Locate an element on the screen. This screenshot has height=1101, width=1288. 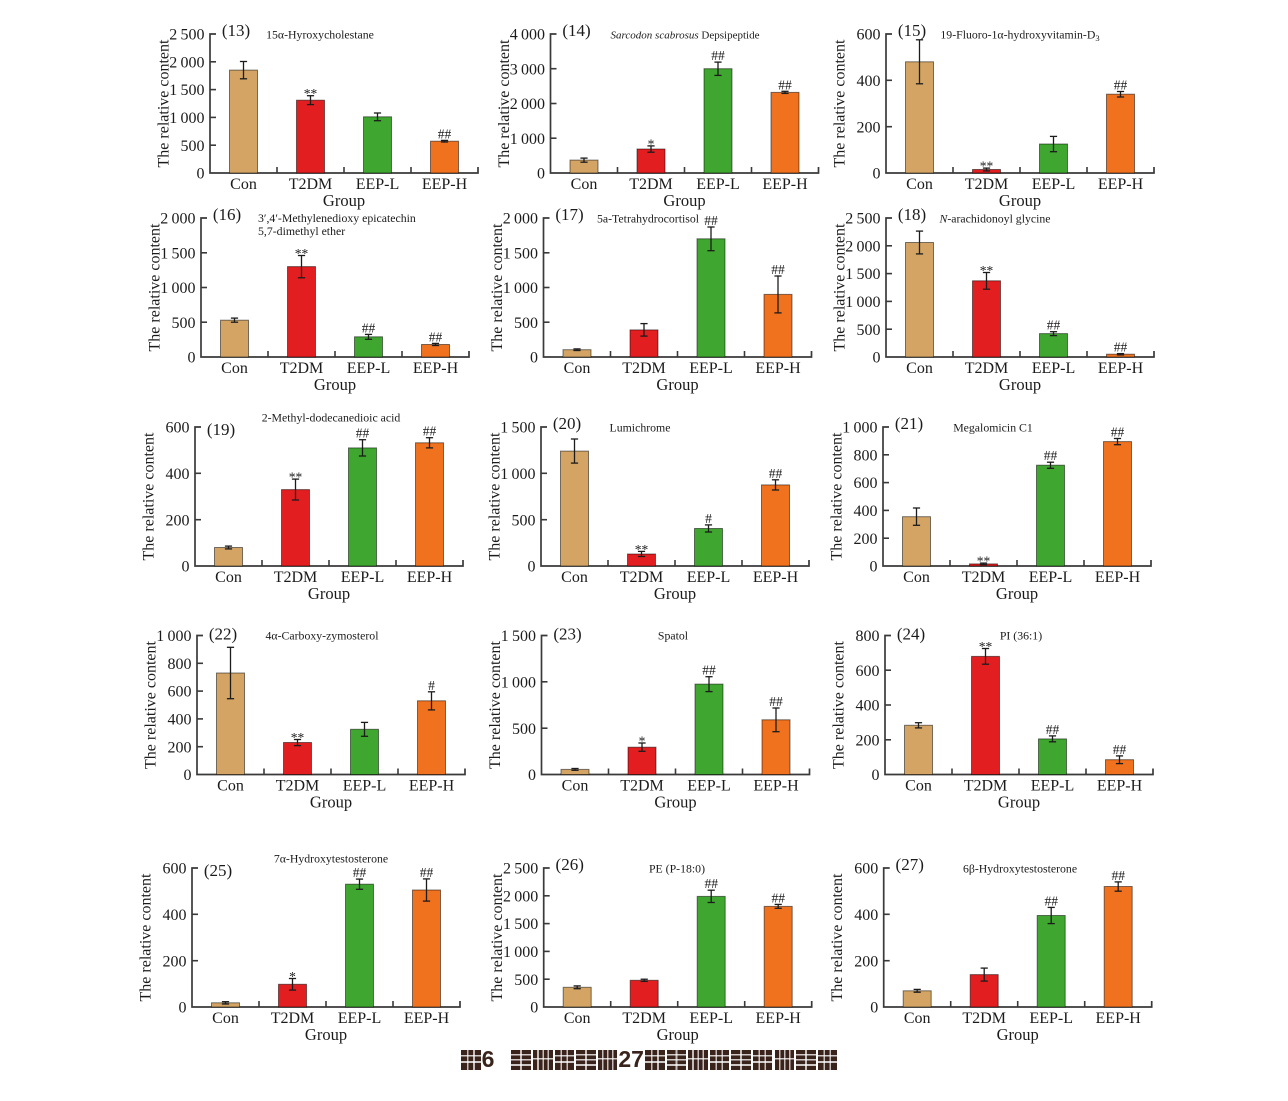
svg-text: (24) is located at coordinates (911, 634).